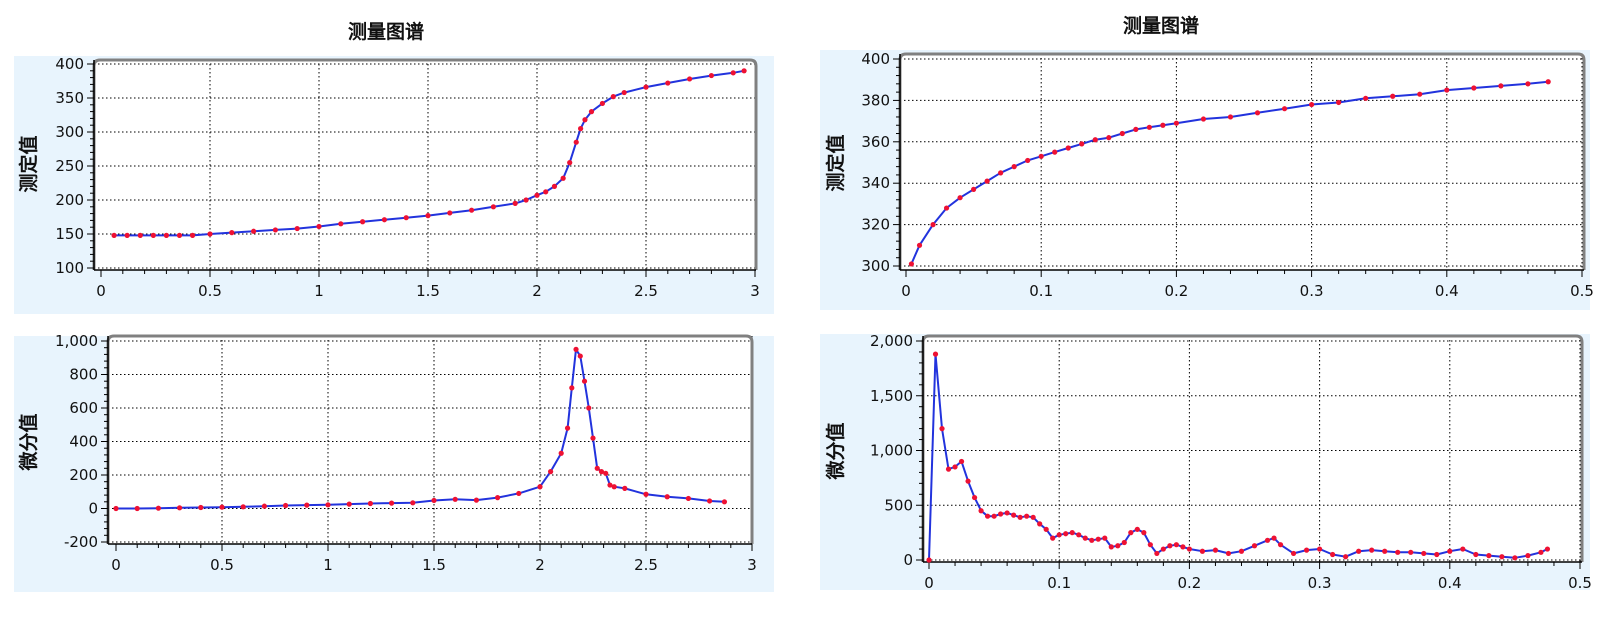  I want to click on y-tick-label: 340, so click(875, 183).